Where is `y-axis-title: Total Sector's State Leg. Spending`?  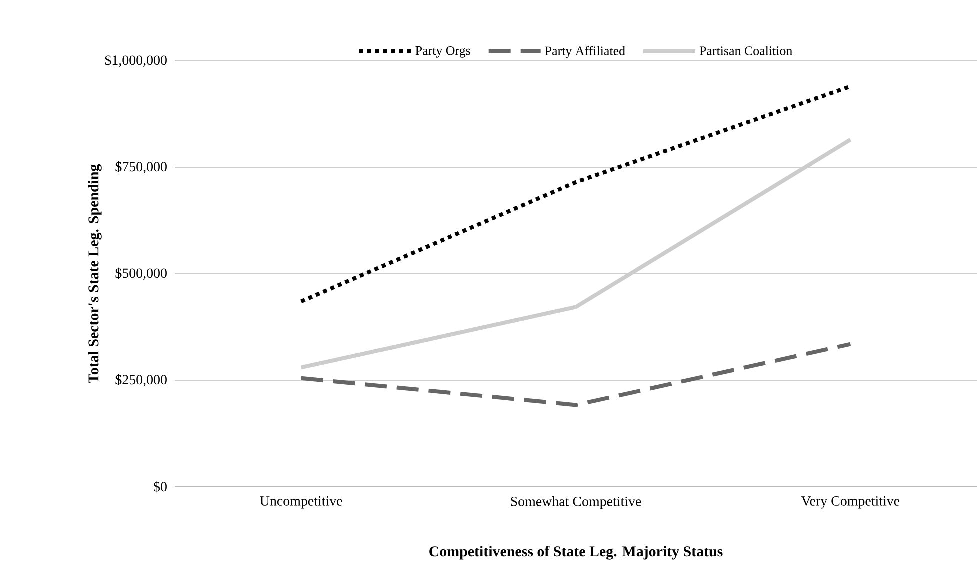 y-axis-title: Total Sector's State Leg. Spending is located at coordinates (95, 274).